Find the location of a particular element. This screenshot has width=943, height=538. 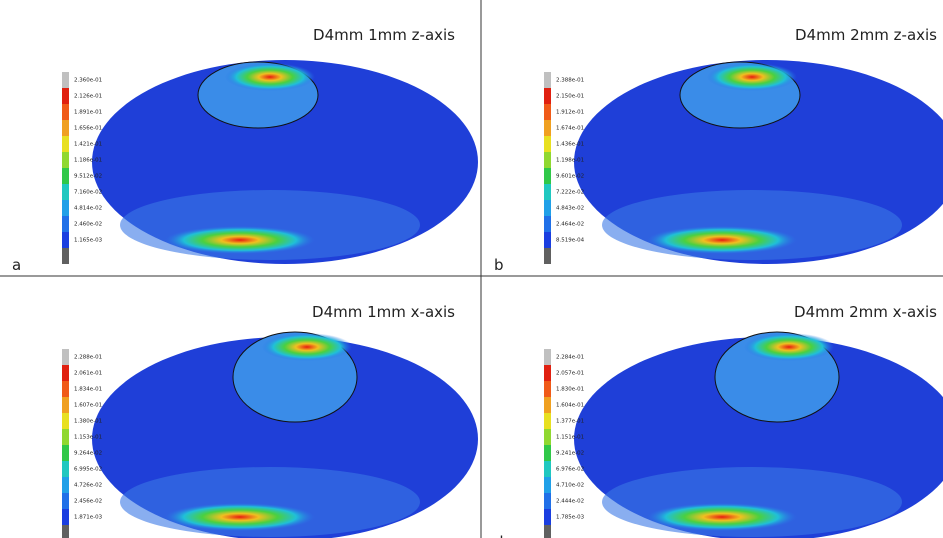

legend-label: 1.830e-01 is located at coordinates (570, 390).